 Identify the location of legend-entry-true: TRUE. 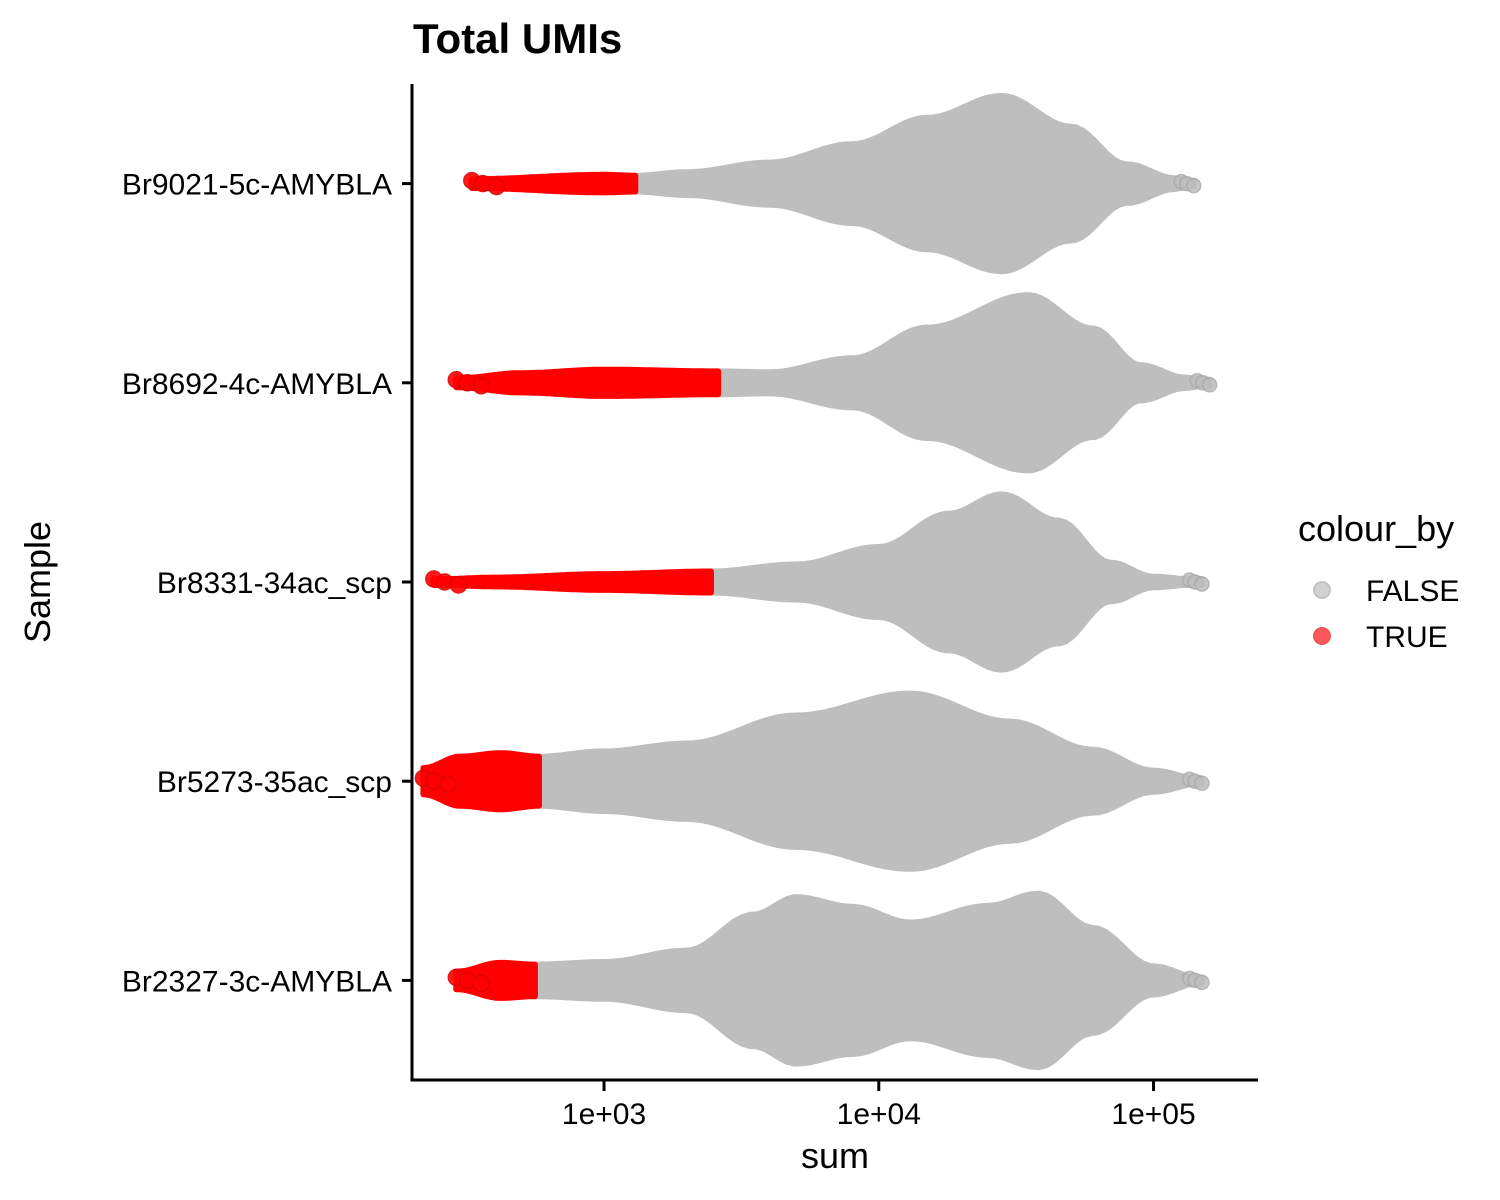
(1380, 637).